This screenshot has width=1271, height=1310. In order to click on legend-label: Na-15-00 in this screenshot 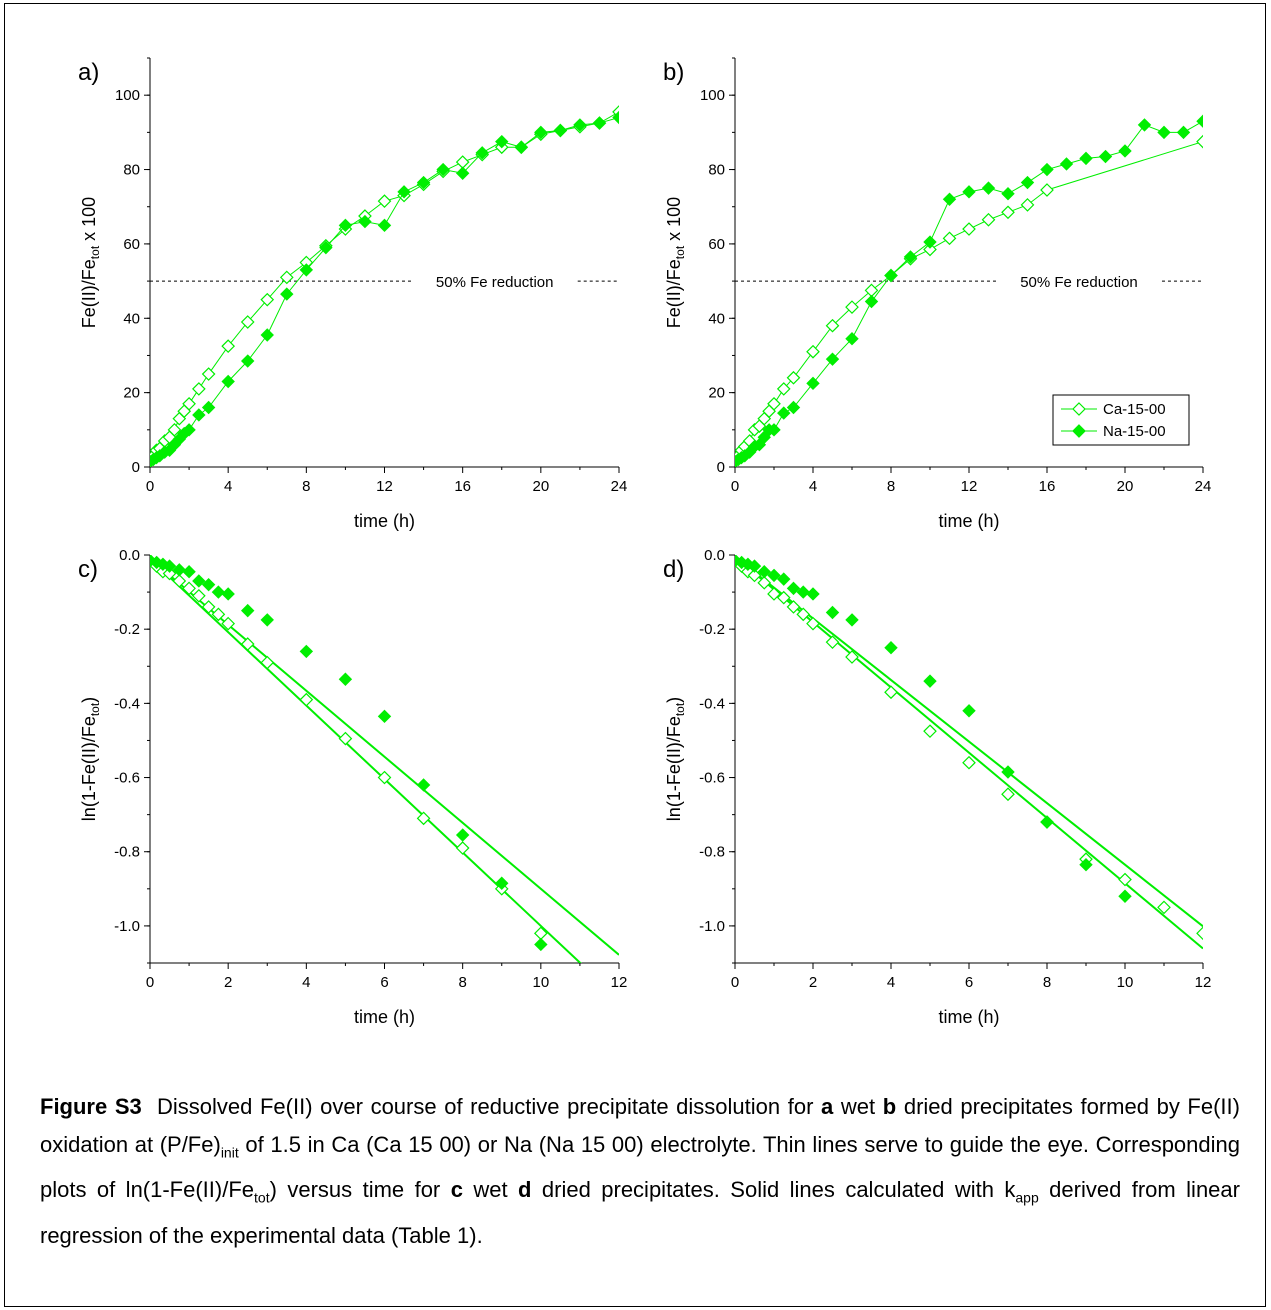, I will do `click(1134, 431)`.